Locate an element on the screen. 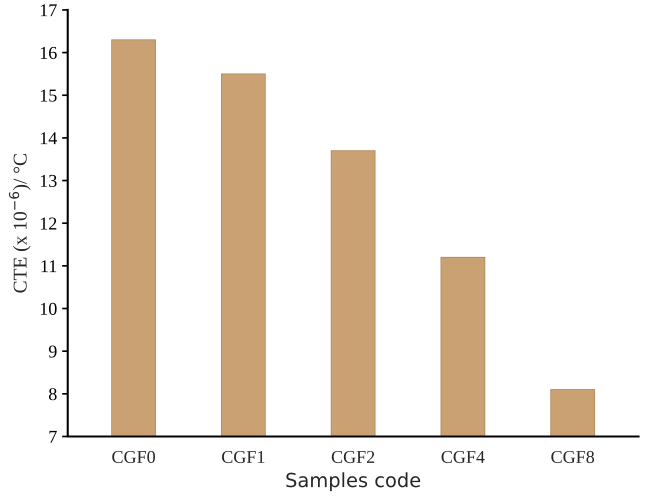 Image resolution: width=645 pixels, height=496 pixels. x-tick-label: CGF4 is located at coordinates (463, 457).